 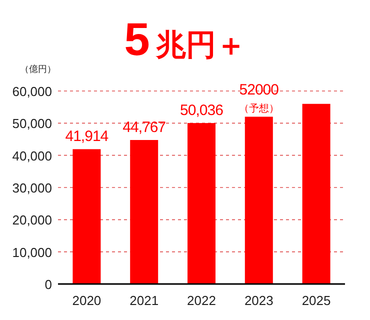 What do you see at coordinates (144, 127) in the screenshot?
I see `data-label: 44,767` at bounding box center [144, 127].